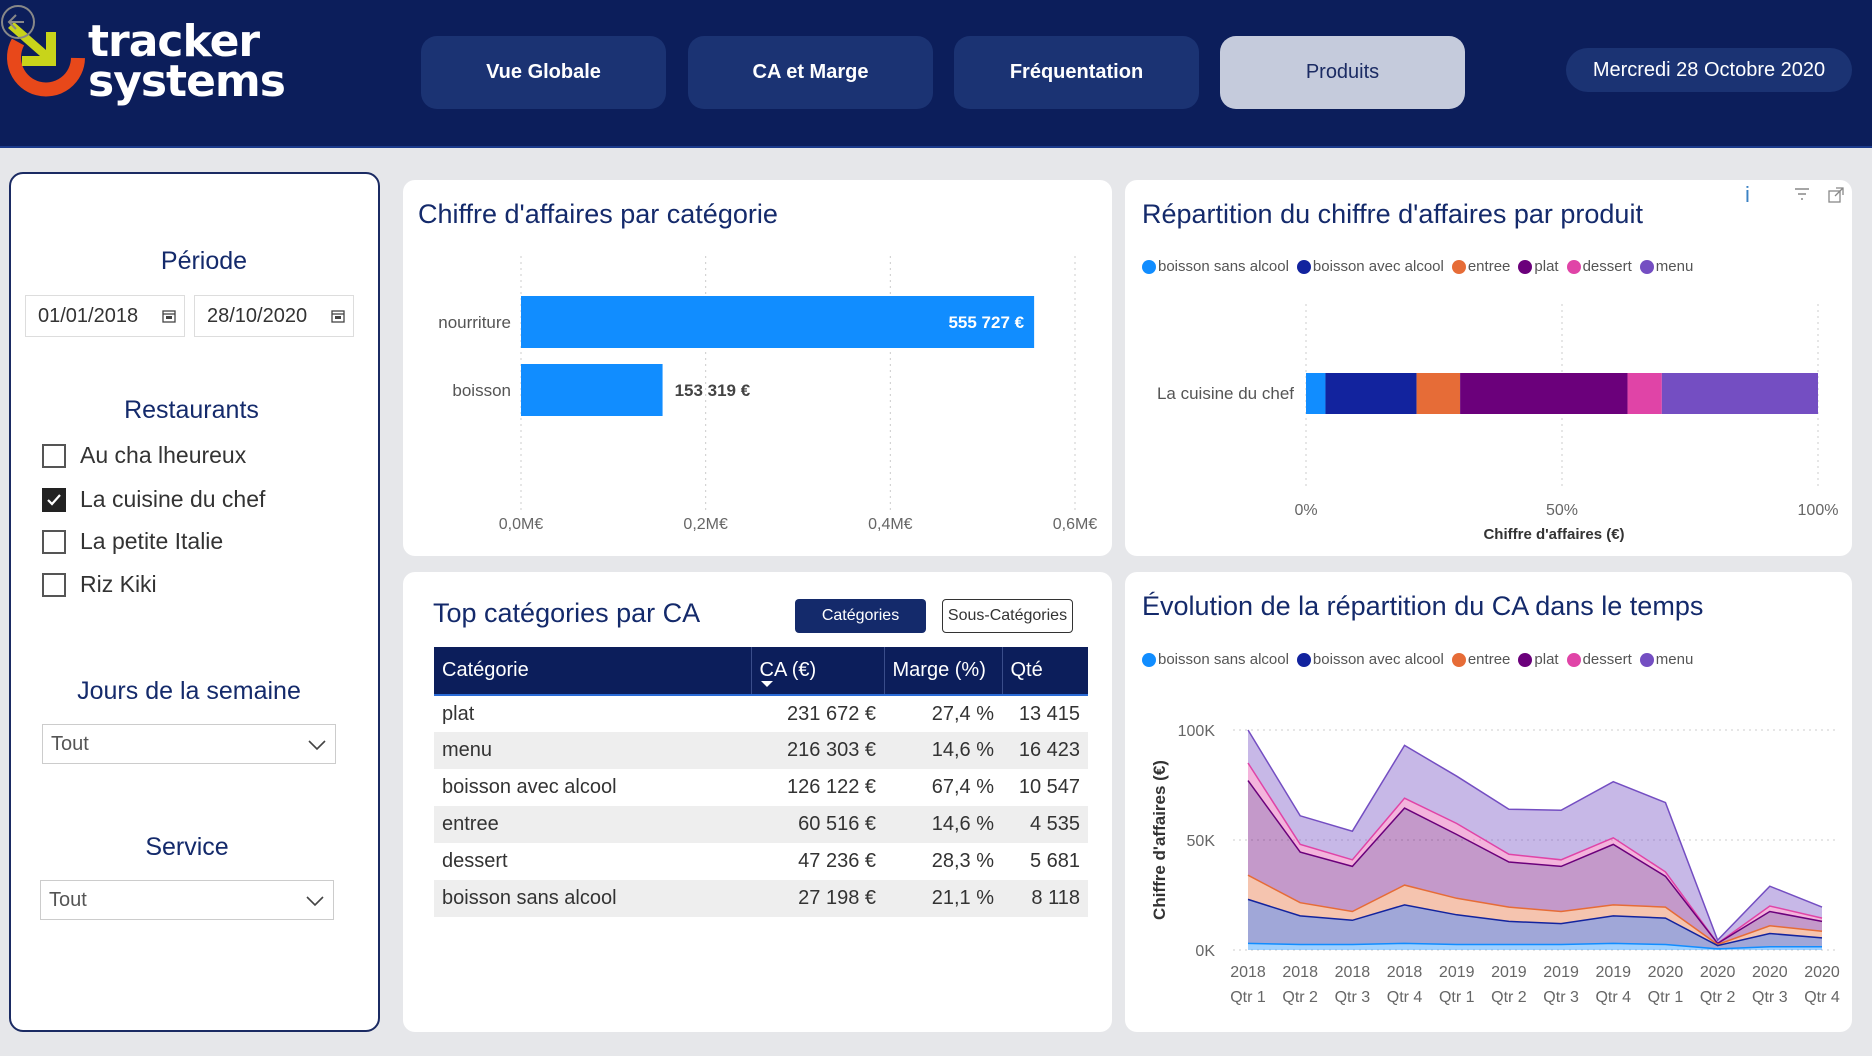 The image size is (1872, 1056). I want to click on service-dropdown: Tout, so click(187, 900).